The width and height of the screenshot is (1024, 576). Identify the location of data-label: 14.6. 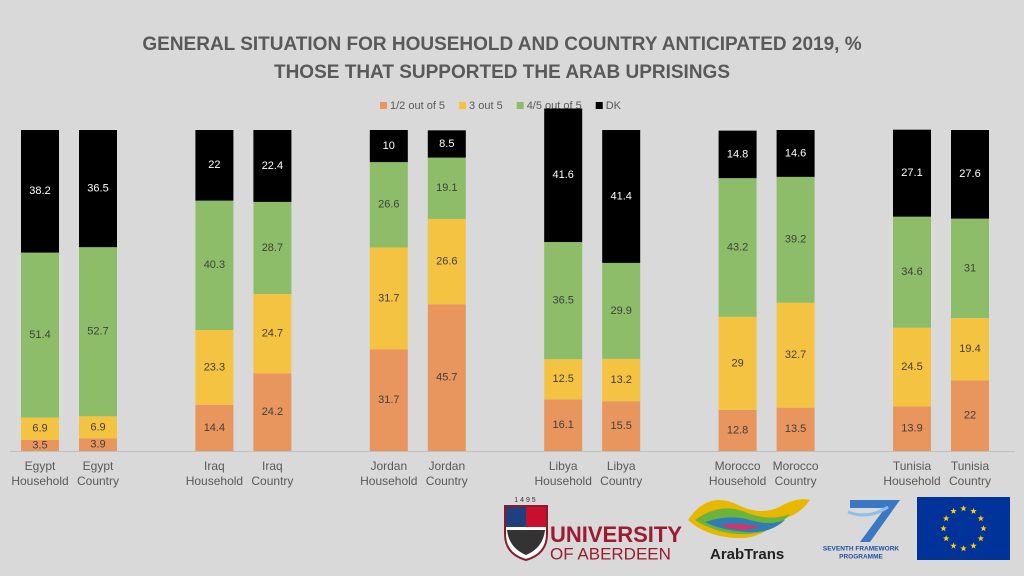
(795, 153).